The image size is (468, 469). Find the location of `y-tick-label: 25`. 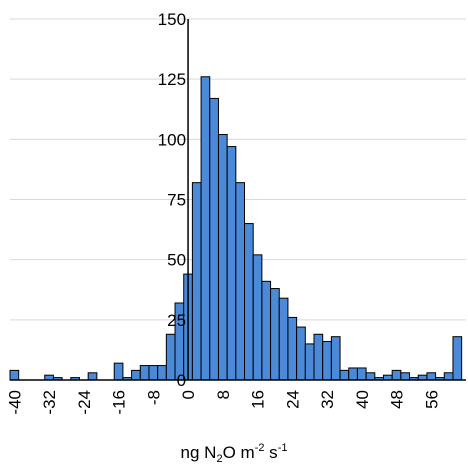

y-tick-label: 25 is located at coordinates (176, 320).